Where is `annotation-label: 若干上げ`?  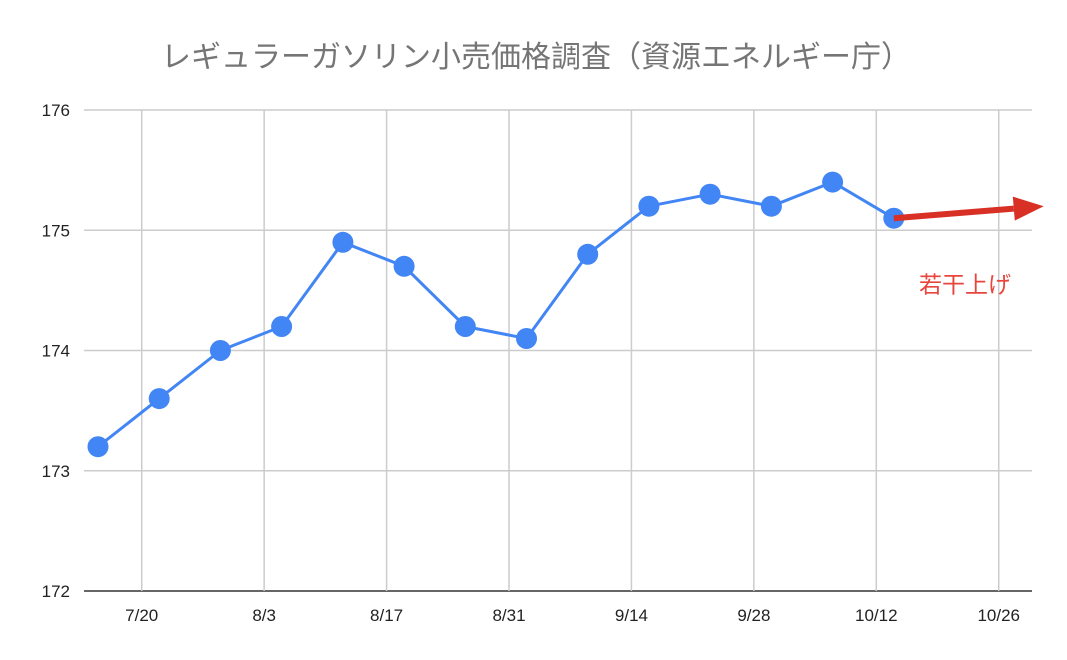 annotation-label: 若干上げ is located at coordinates (965, 285).